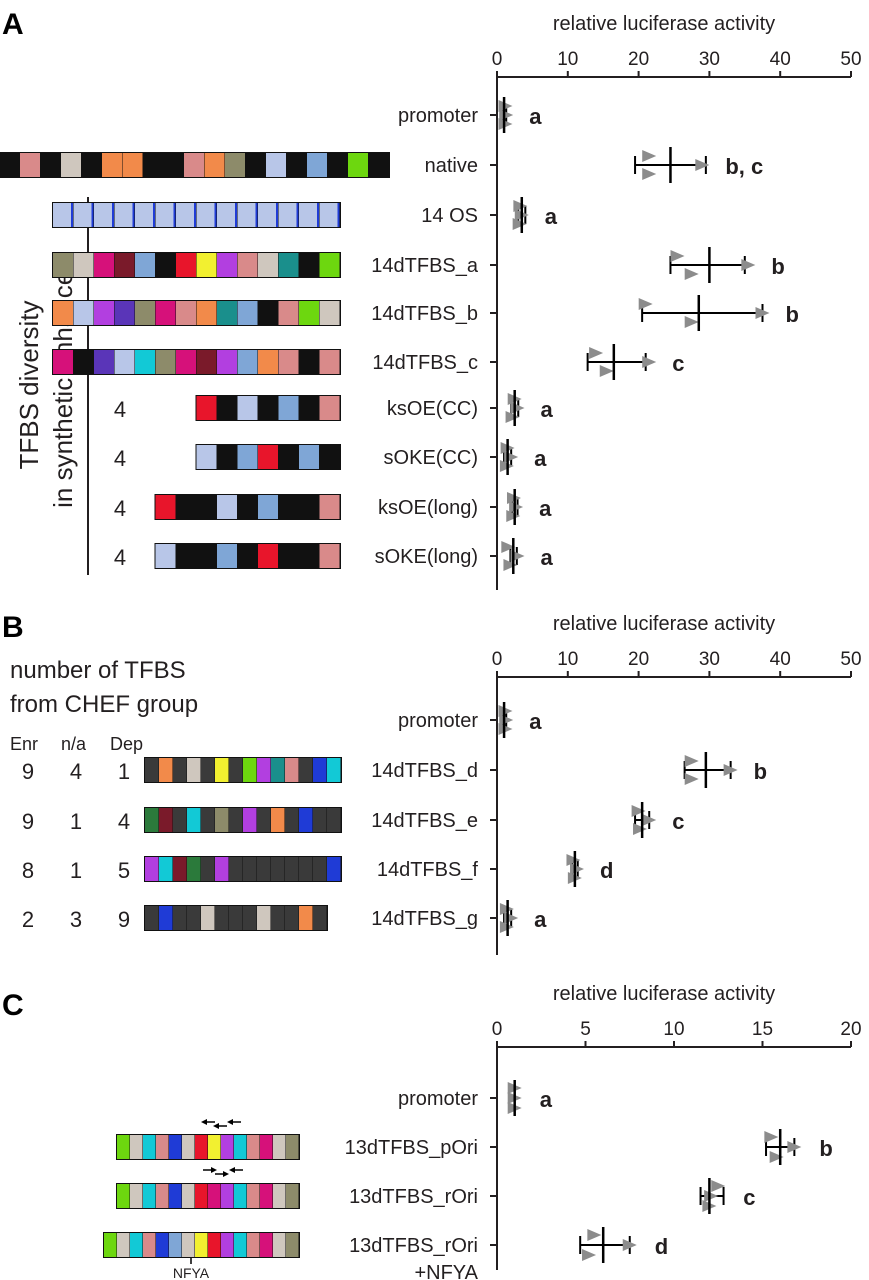 The width and height of the screenshot is (869, 1280). Describe the element at coordinates (638, 59) in the screenshot. I see `x-tick-label: 20` at that location.